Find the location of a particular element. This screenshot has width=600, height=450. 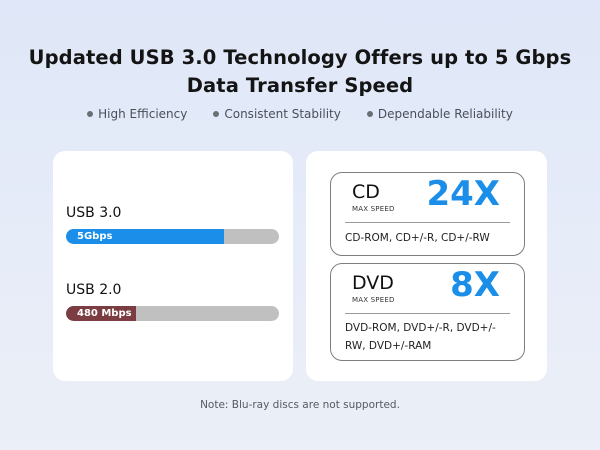

title-line-2: Data Transfer Speed is located at coordinates (300, 85).